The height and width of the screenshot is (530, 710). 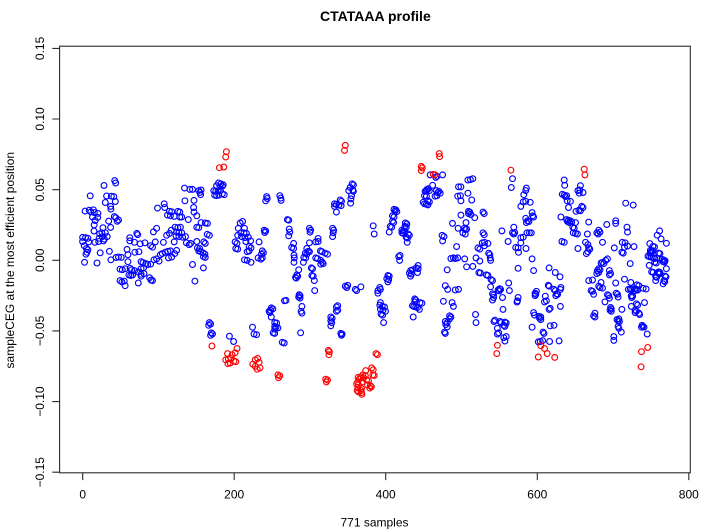 What do you see at coordinates (40, 472) in the screenshot?
I see `svg-text: −0.15` at bounding box center [40, 472].